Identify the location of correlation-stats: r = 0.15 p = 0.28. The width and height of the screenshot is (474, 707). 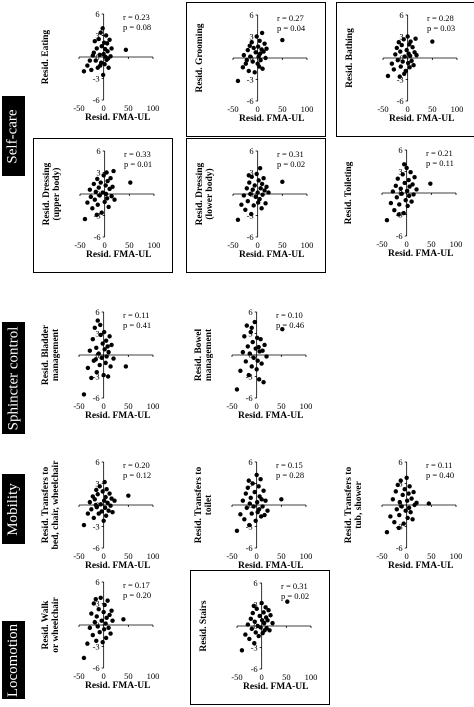
(290, 470).